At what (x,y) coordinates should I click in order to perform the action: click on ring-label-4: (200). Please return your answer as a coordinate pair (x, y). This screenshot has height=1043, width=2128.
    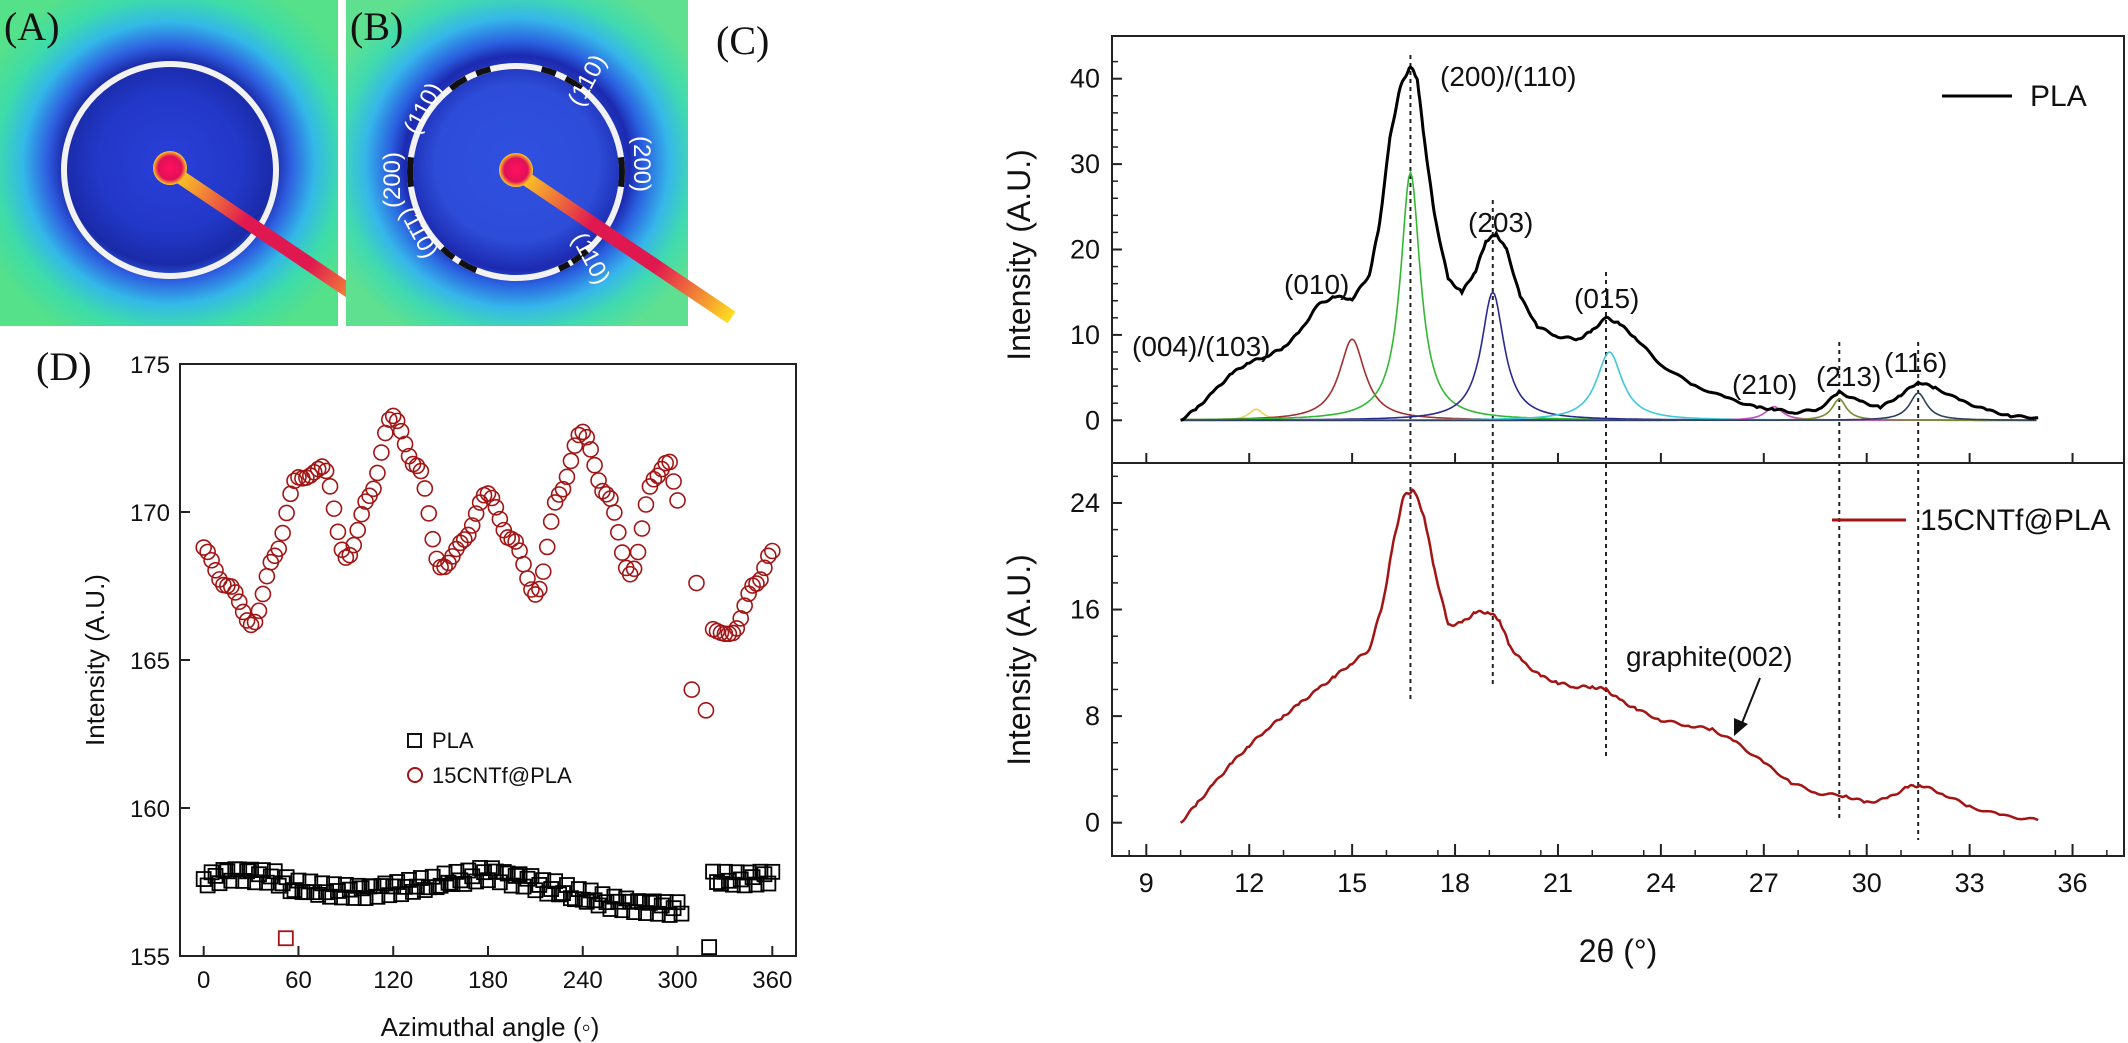
    Looking at the image, I should click on (641, 164).